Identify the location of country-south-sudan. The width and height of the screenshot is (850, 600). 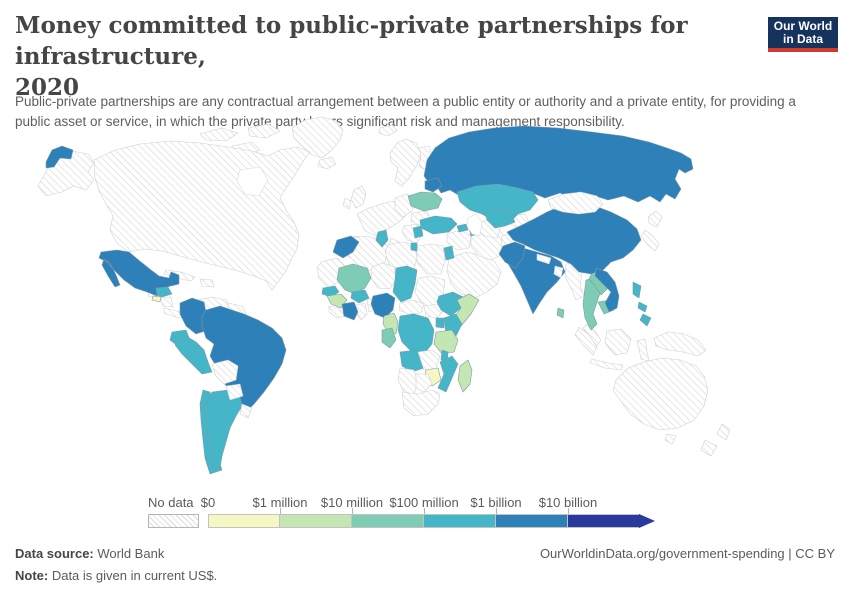
(433, 311).